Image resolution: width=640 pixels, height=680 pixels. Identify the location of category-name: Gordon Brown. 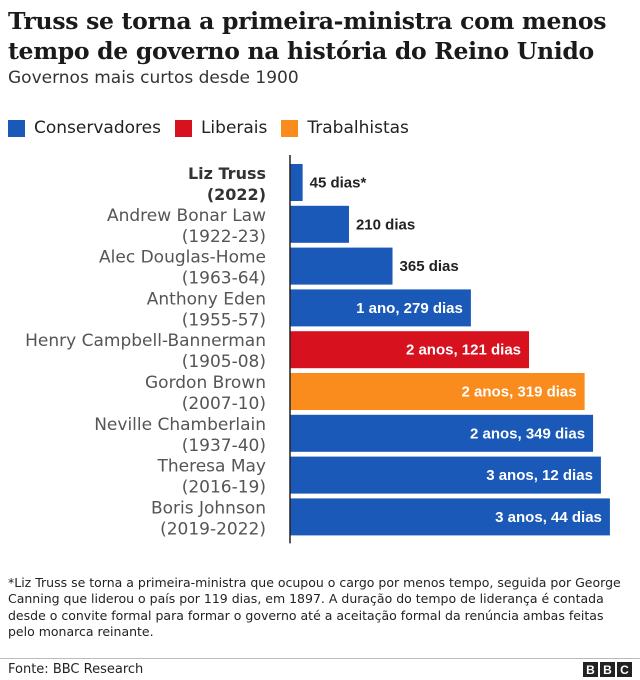
(205, 383).